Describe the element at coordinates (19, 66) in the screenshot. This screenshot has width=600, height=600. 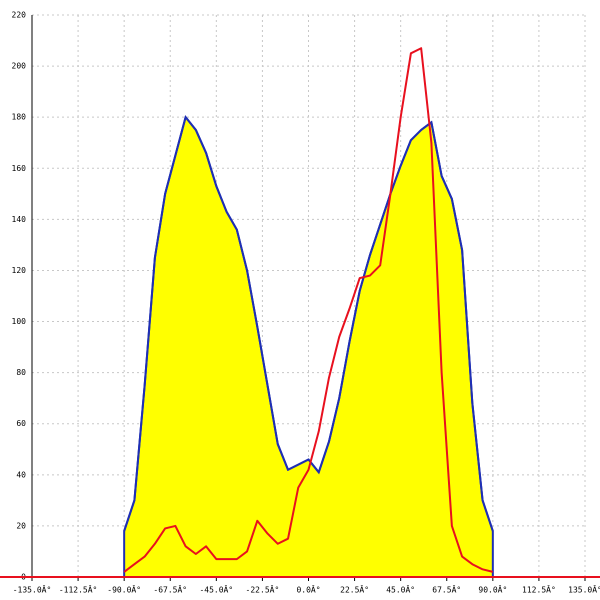
I see `y-tick-label: 200` at that location.